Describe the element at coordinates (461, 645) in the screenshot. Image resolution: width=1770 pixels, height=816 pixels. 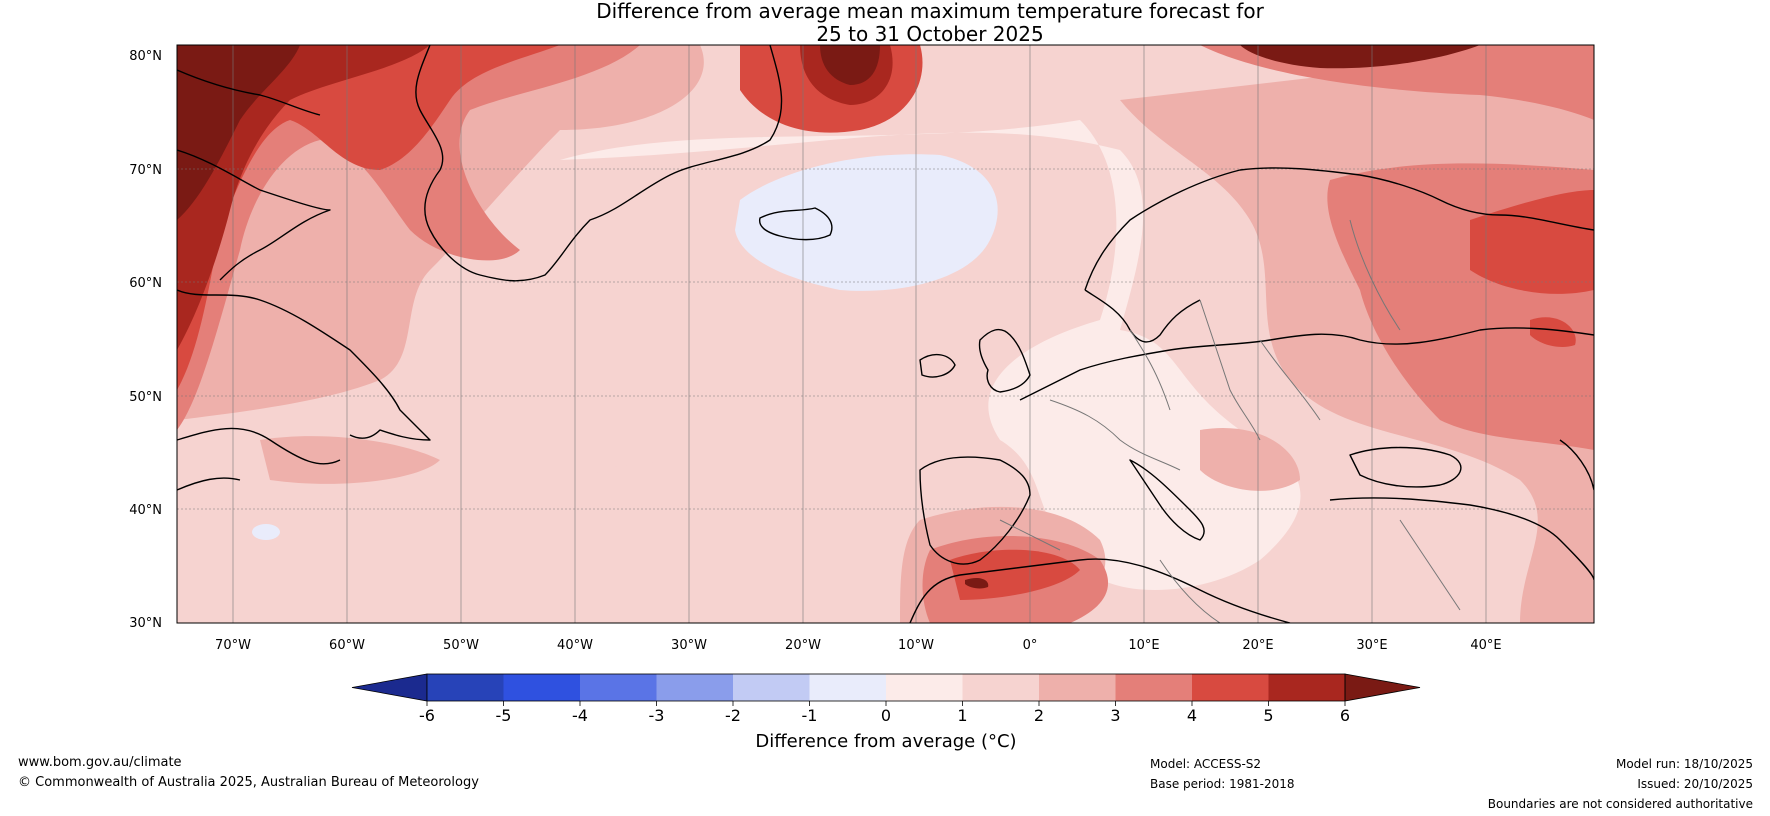
I see `lon-label-50w: 50°W` at that location.